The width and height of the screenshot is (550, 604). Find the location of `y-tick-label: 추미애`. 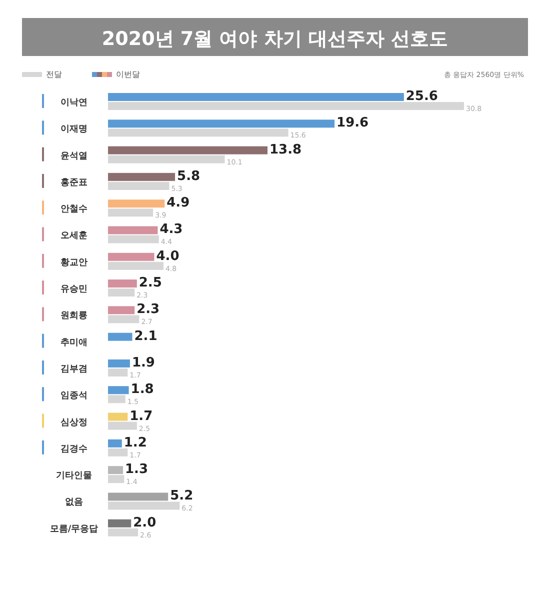

y-tick-label: 추미애 is located at coordinates (74, 343).